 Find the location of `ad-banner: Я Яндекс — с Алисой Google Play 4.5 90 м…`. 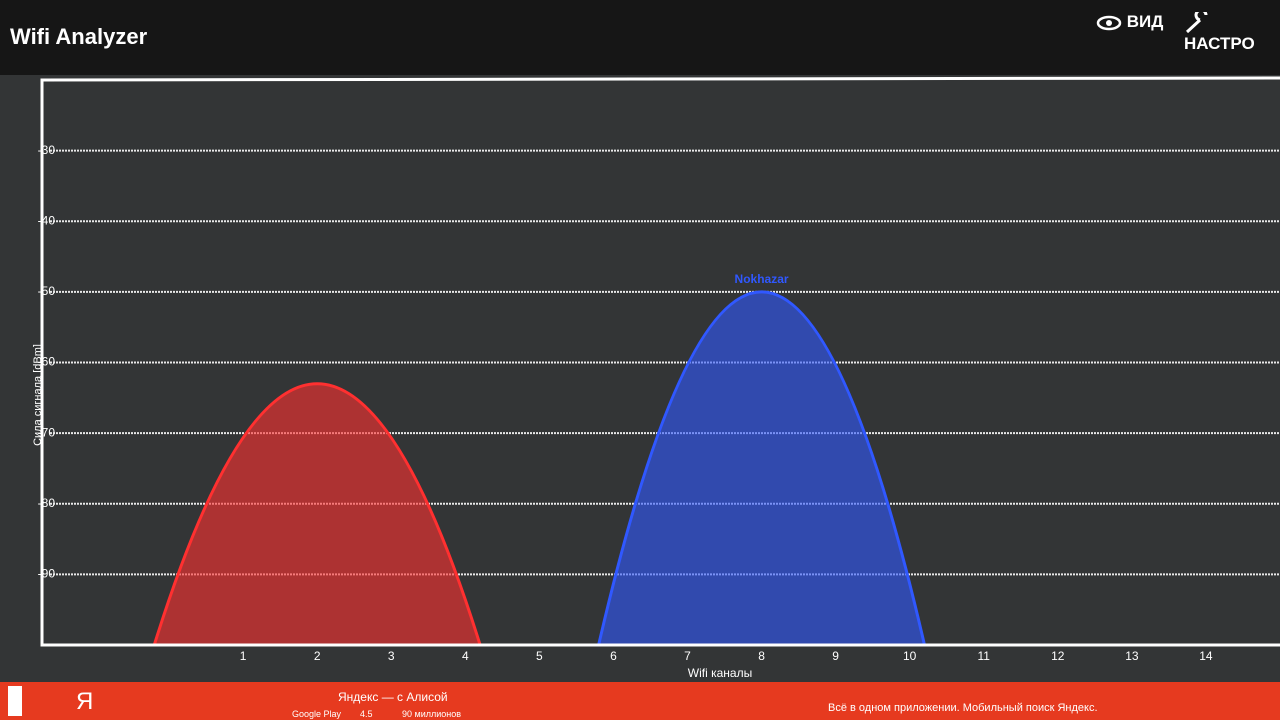

ad-banner: Я Яндекс — с Алисой Google Play 4.5 90 м… is located at coordinates (640, 701).